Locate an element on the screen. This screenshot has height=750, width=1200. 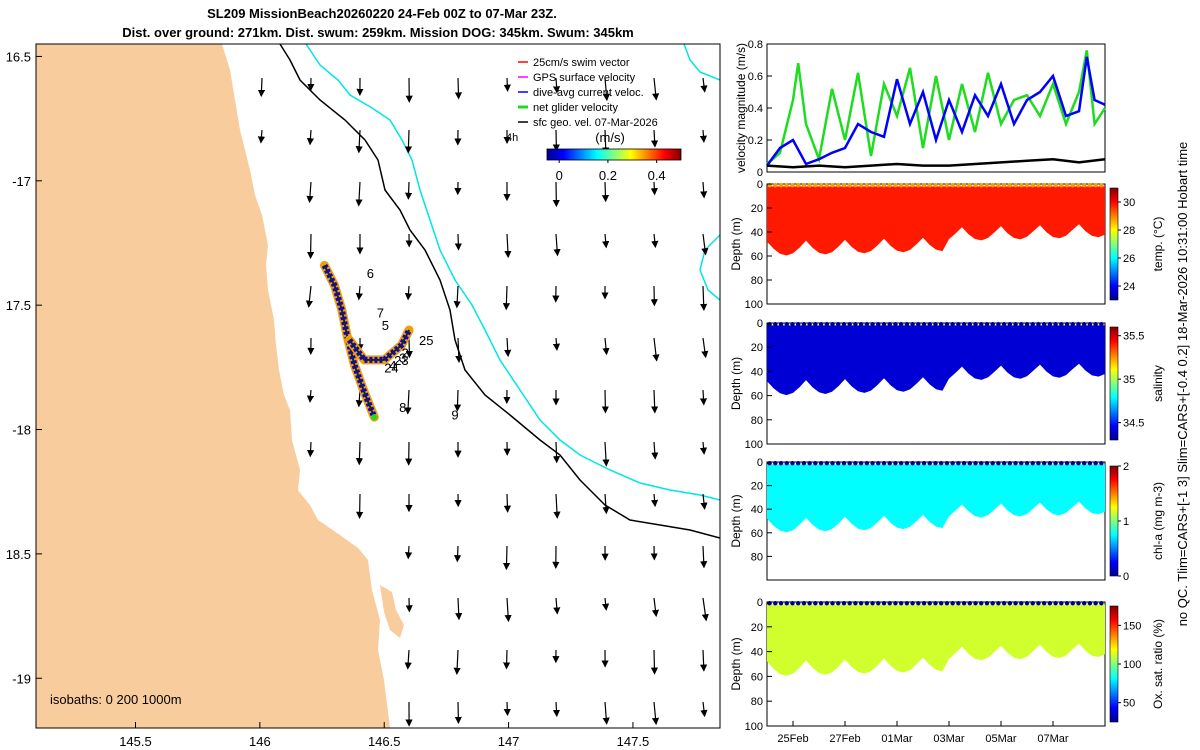
profile-panel: 0 20 40 60 80 100 Depth (m) 34.5 35 35.5 salinity is located at coordinates (947, 384).